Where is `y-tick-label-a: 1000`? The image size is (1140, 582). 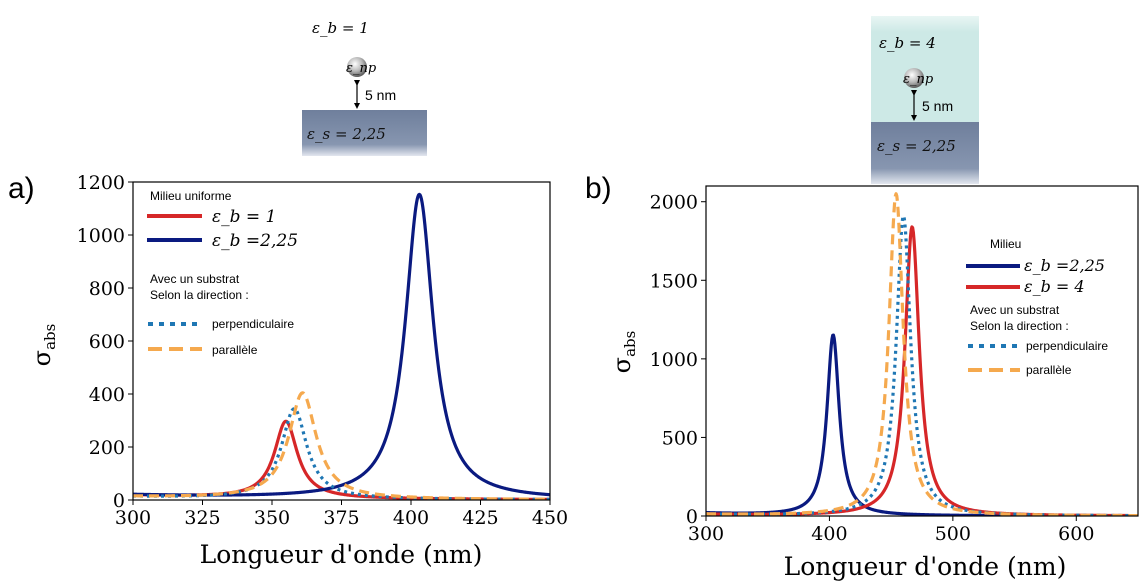
y-tick-label-a: 1000 is located at coordinates (101, 236).